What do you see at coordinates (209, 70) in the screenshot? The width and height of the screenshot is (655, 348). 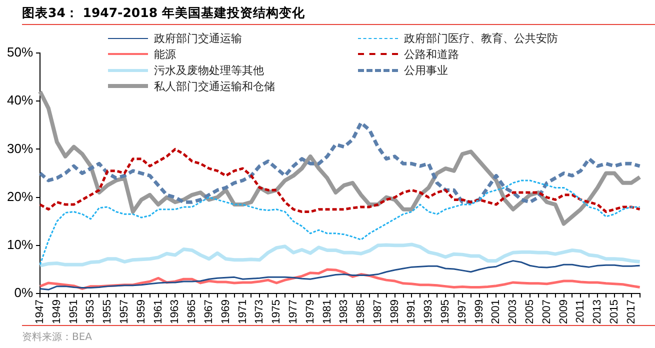 I see `legend-label: 污水及废物处理等其他` at bounding box center [209, 70].